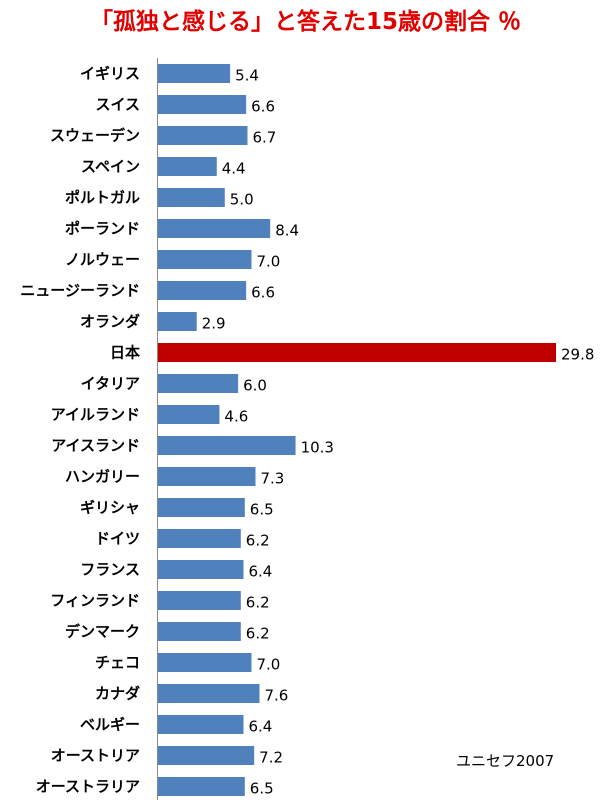 This screenshot has height=800, width=611. What do you see at coordinates (110, 167) in the screenshot?
I see `category-label-3: スペイン` at bounding box center [110, 167].